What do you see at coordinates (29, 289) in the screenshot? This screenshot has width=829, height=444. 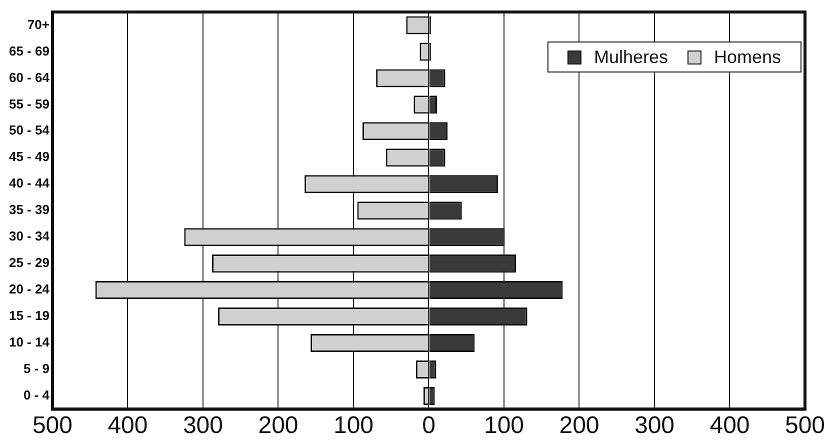 I see `y-tick-label: 20 - 24` at bounding box center [29, 289].